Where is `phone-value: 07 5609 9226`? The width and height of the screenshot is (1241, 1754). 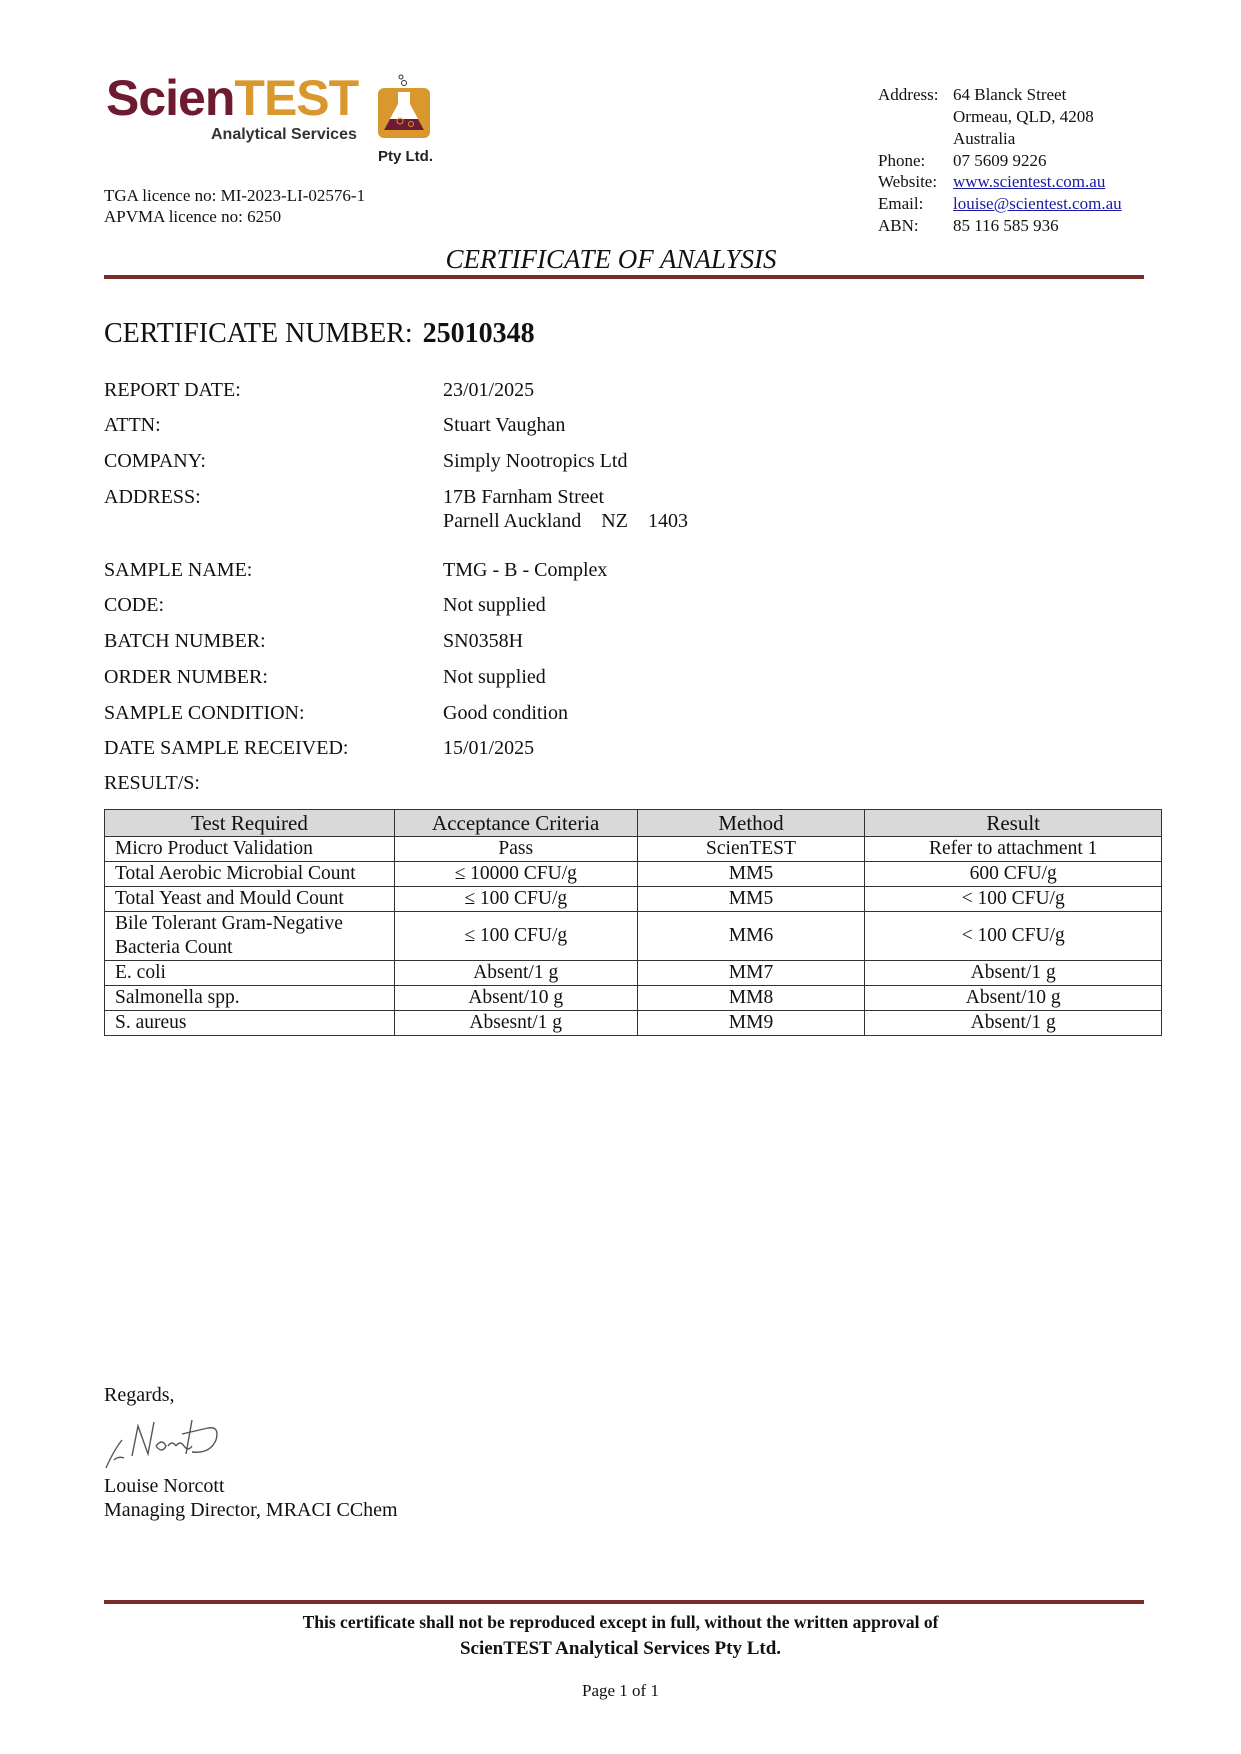 phone-value: 07 5609 9226 is located at coordinates (1000, 160).